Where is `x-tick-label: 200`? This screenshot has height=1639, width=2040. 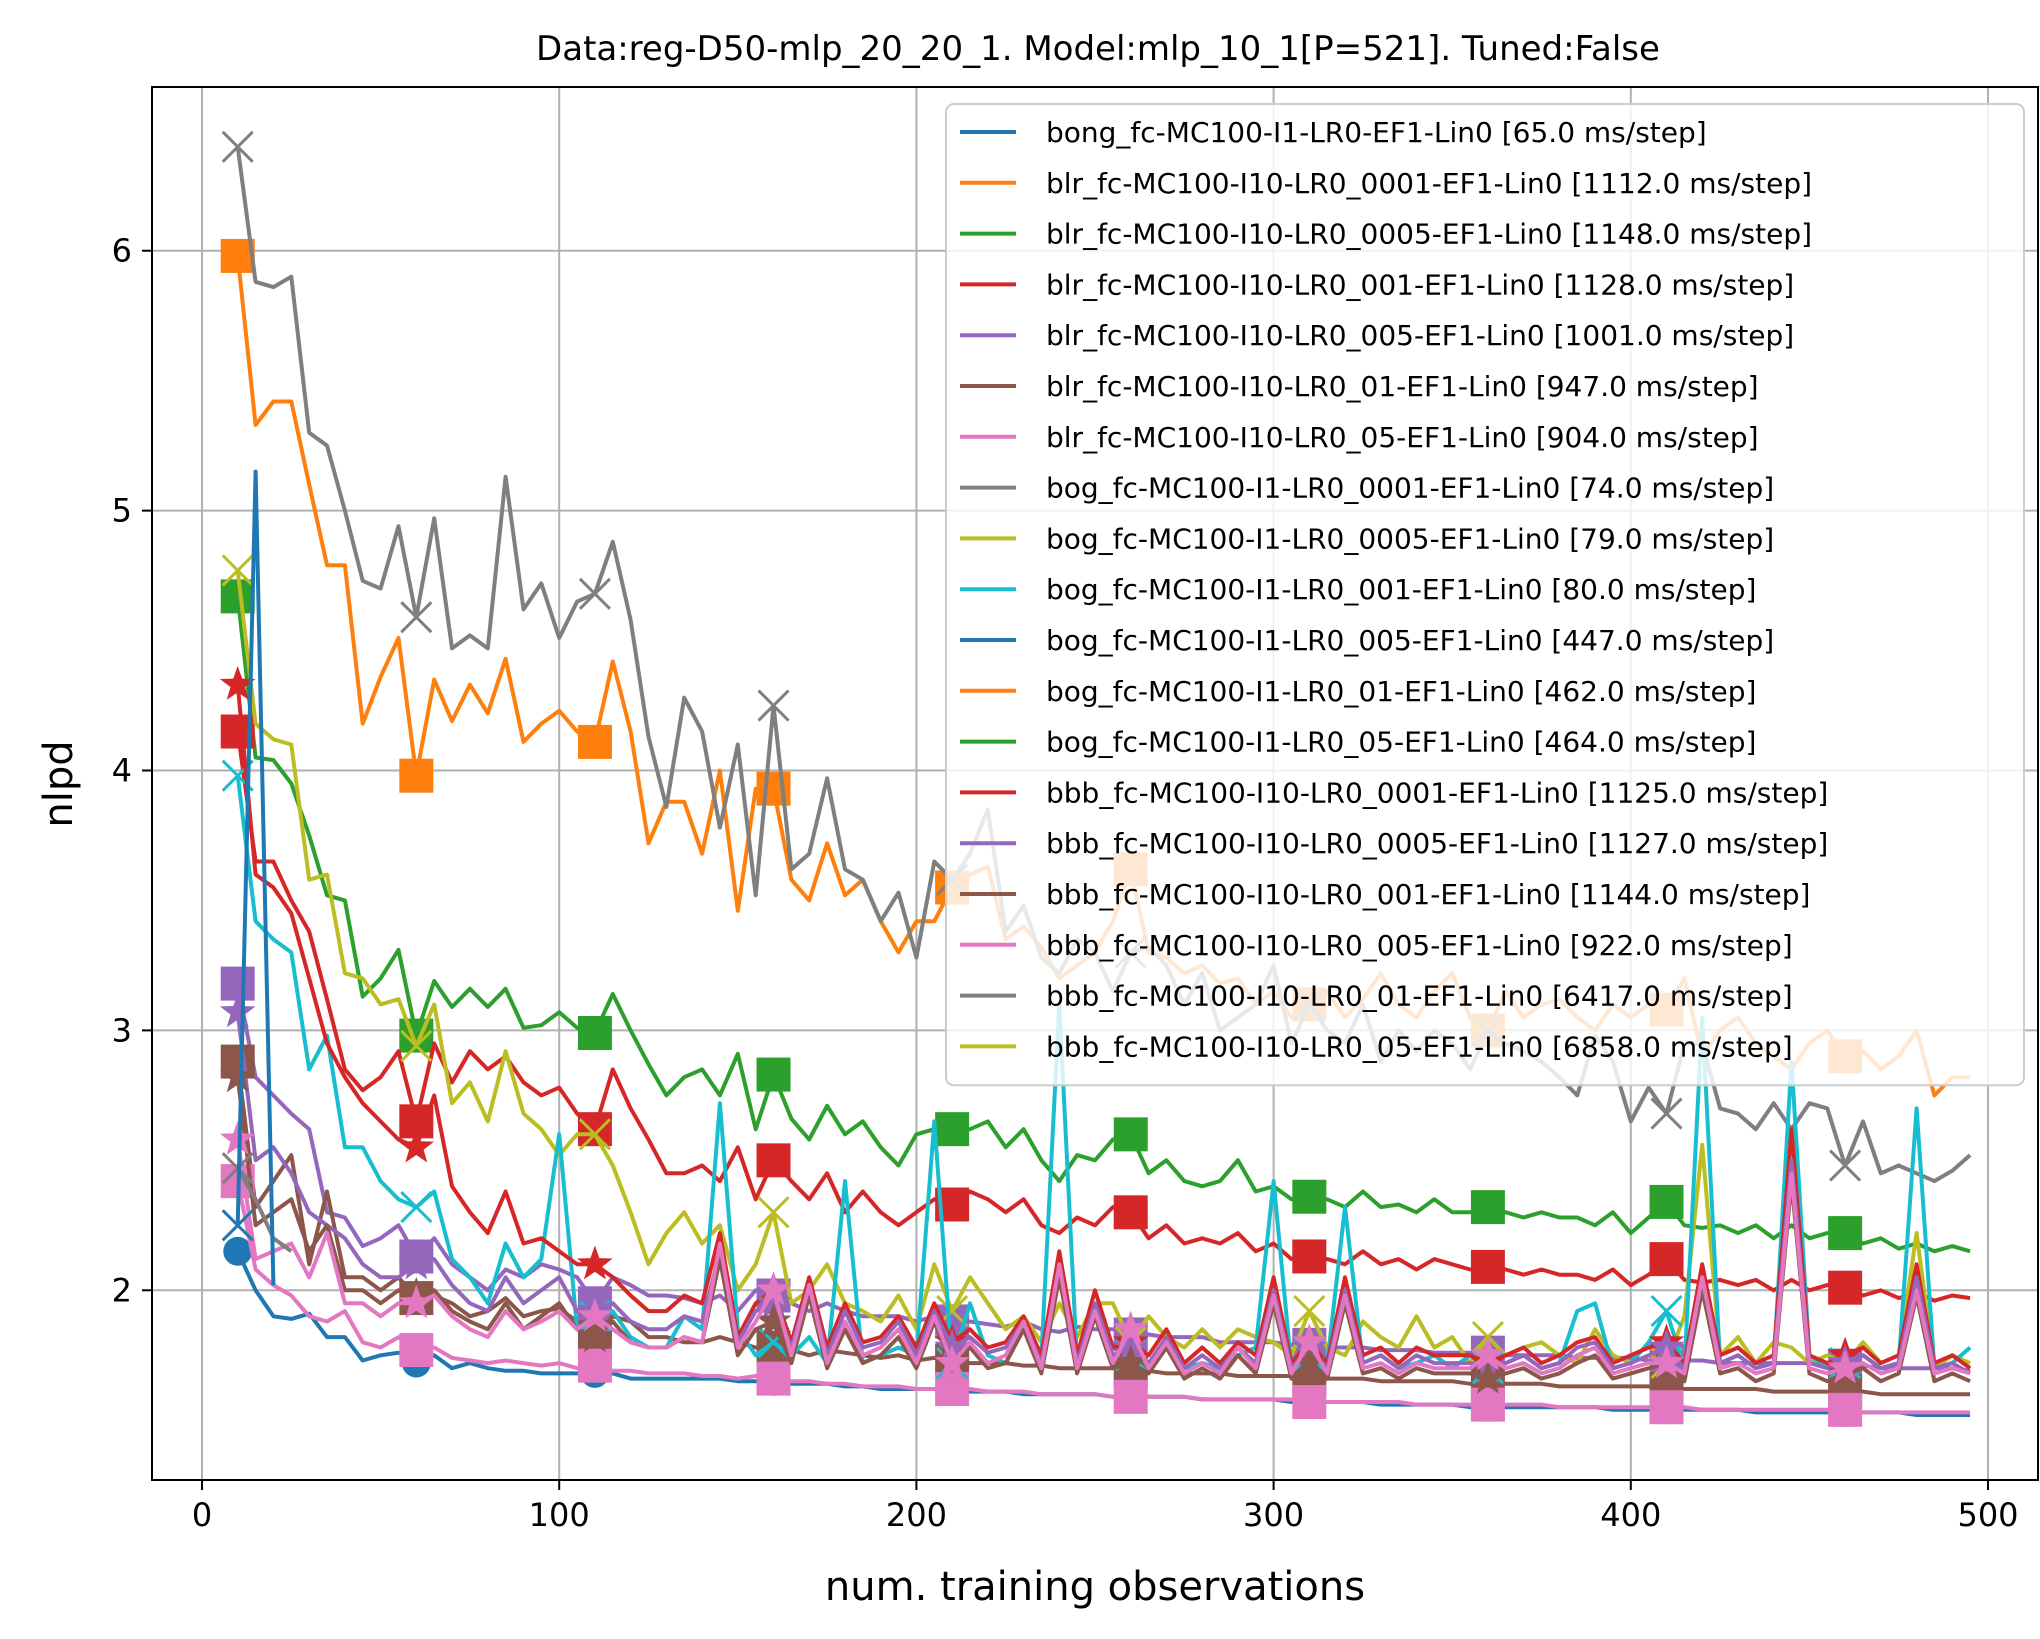 x-tick-label: 200 is located at coordinates (916, 1515).